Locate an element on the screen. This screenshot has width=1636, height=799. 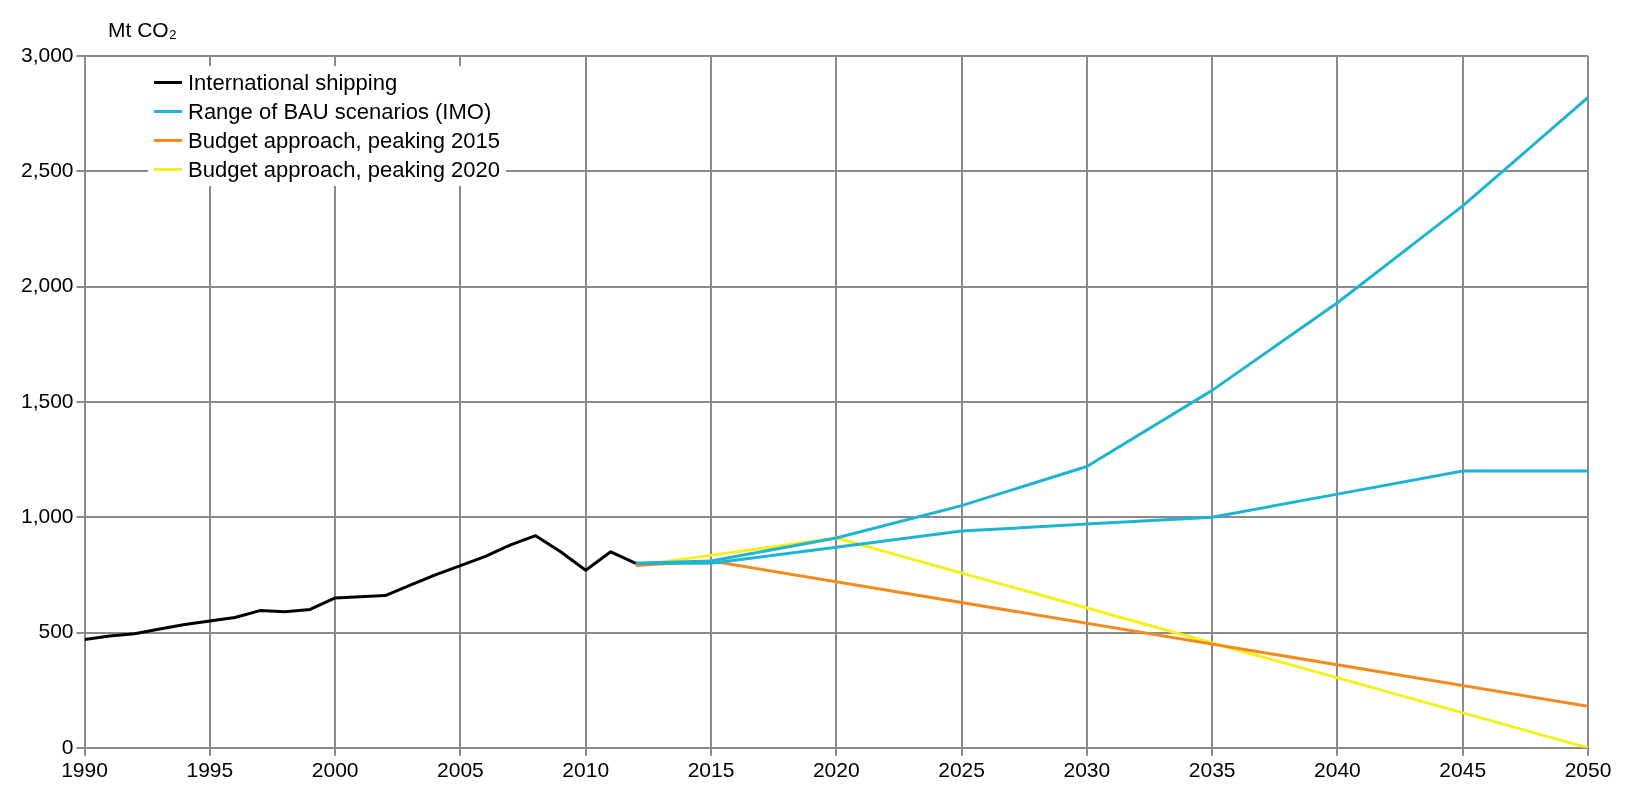
x-tick-label: 2005 is located at coordinates (460, 770).